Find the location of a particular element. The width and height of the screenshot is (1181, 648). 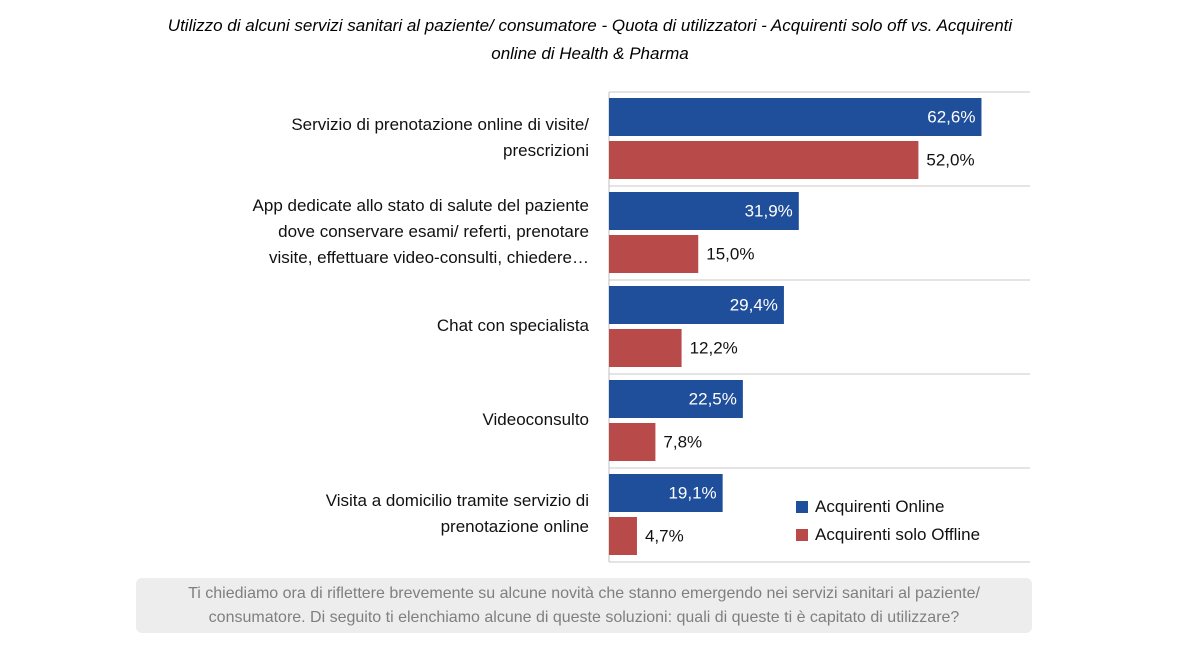

data-label-offline: 52,0% is located at coordinates (950, 159).